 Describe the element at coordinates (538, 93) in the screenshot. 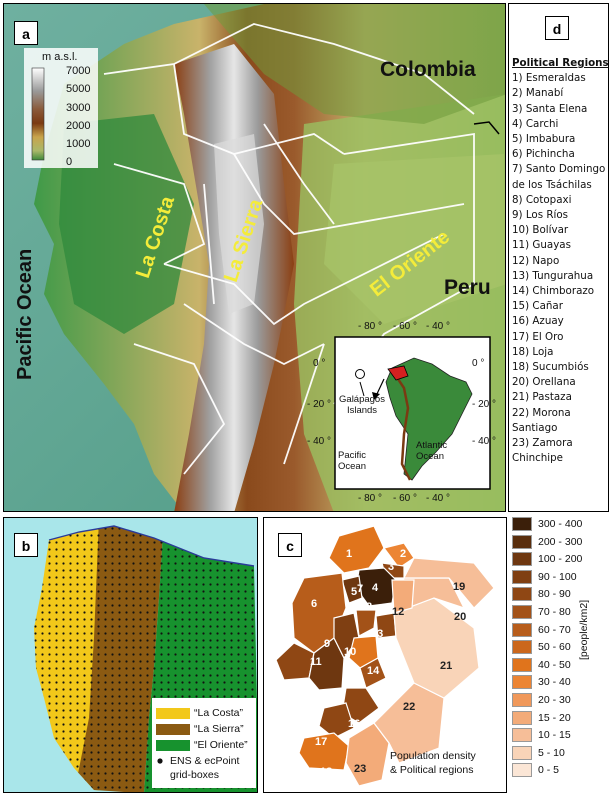

I see `region-item-2: 2) Manabí` at that location.